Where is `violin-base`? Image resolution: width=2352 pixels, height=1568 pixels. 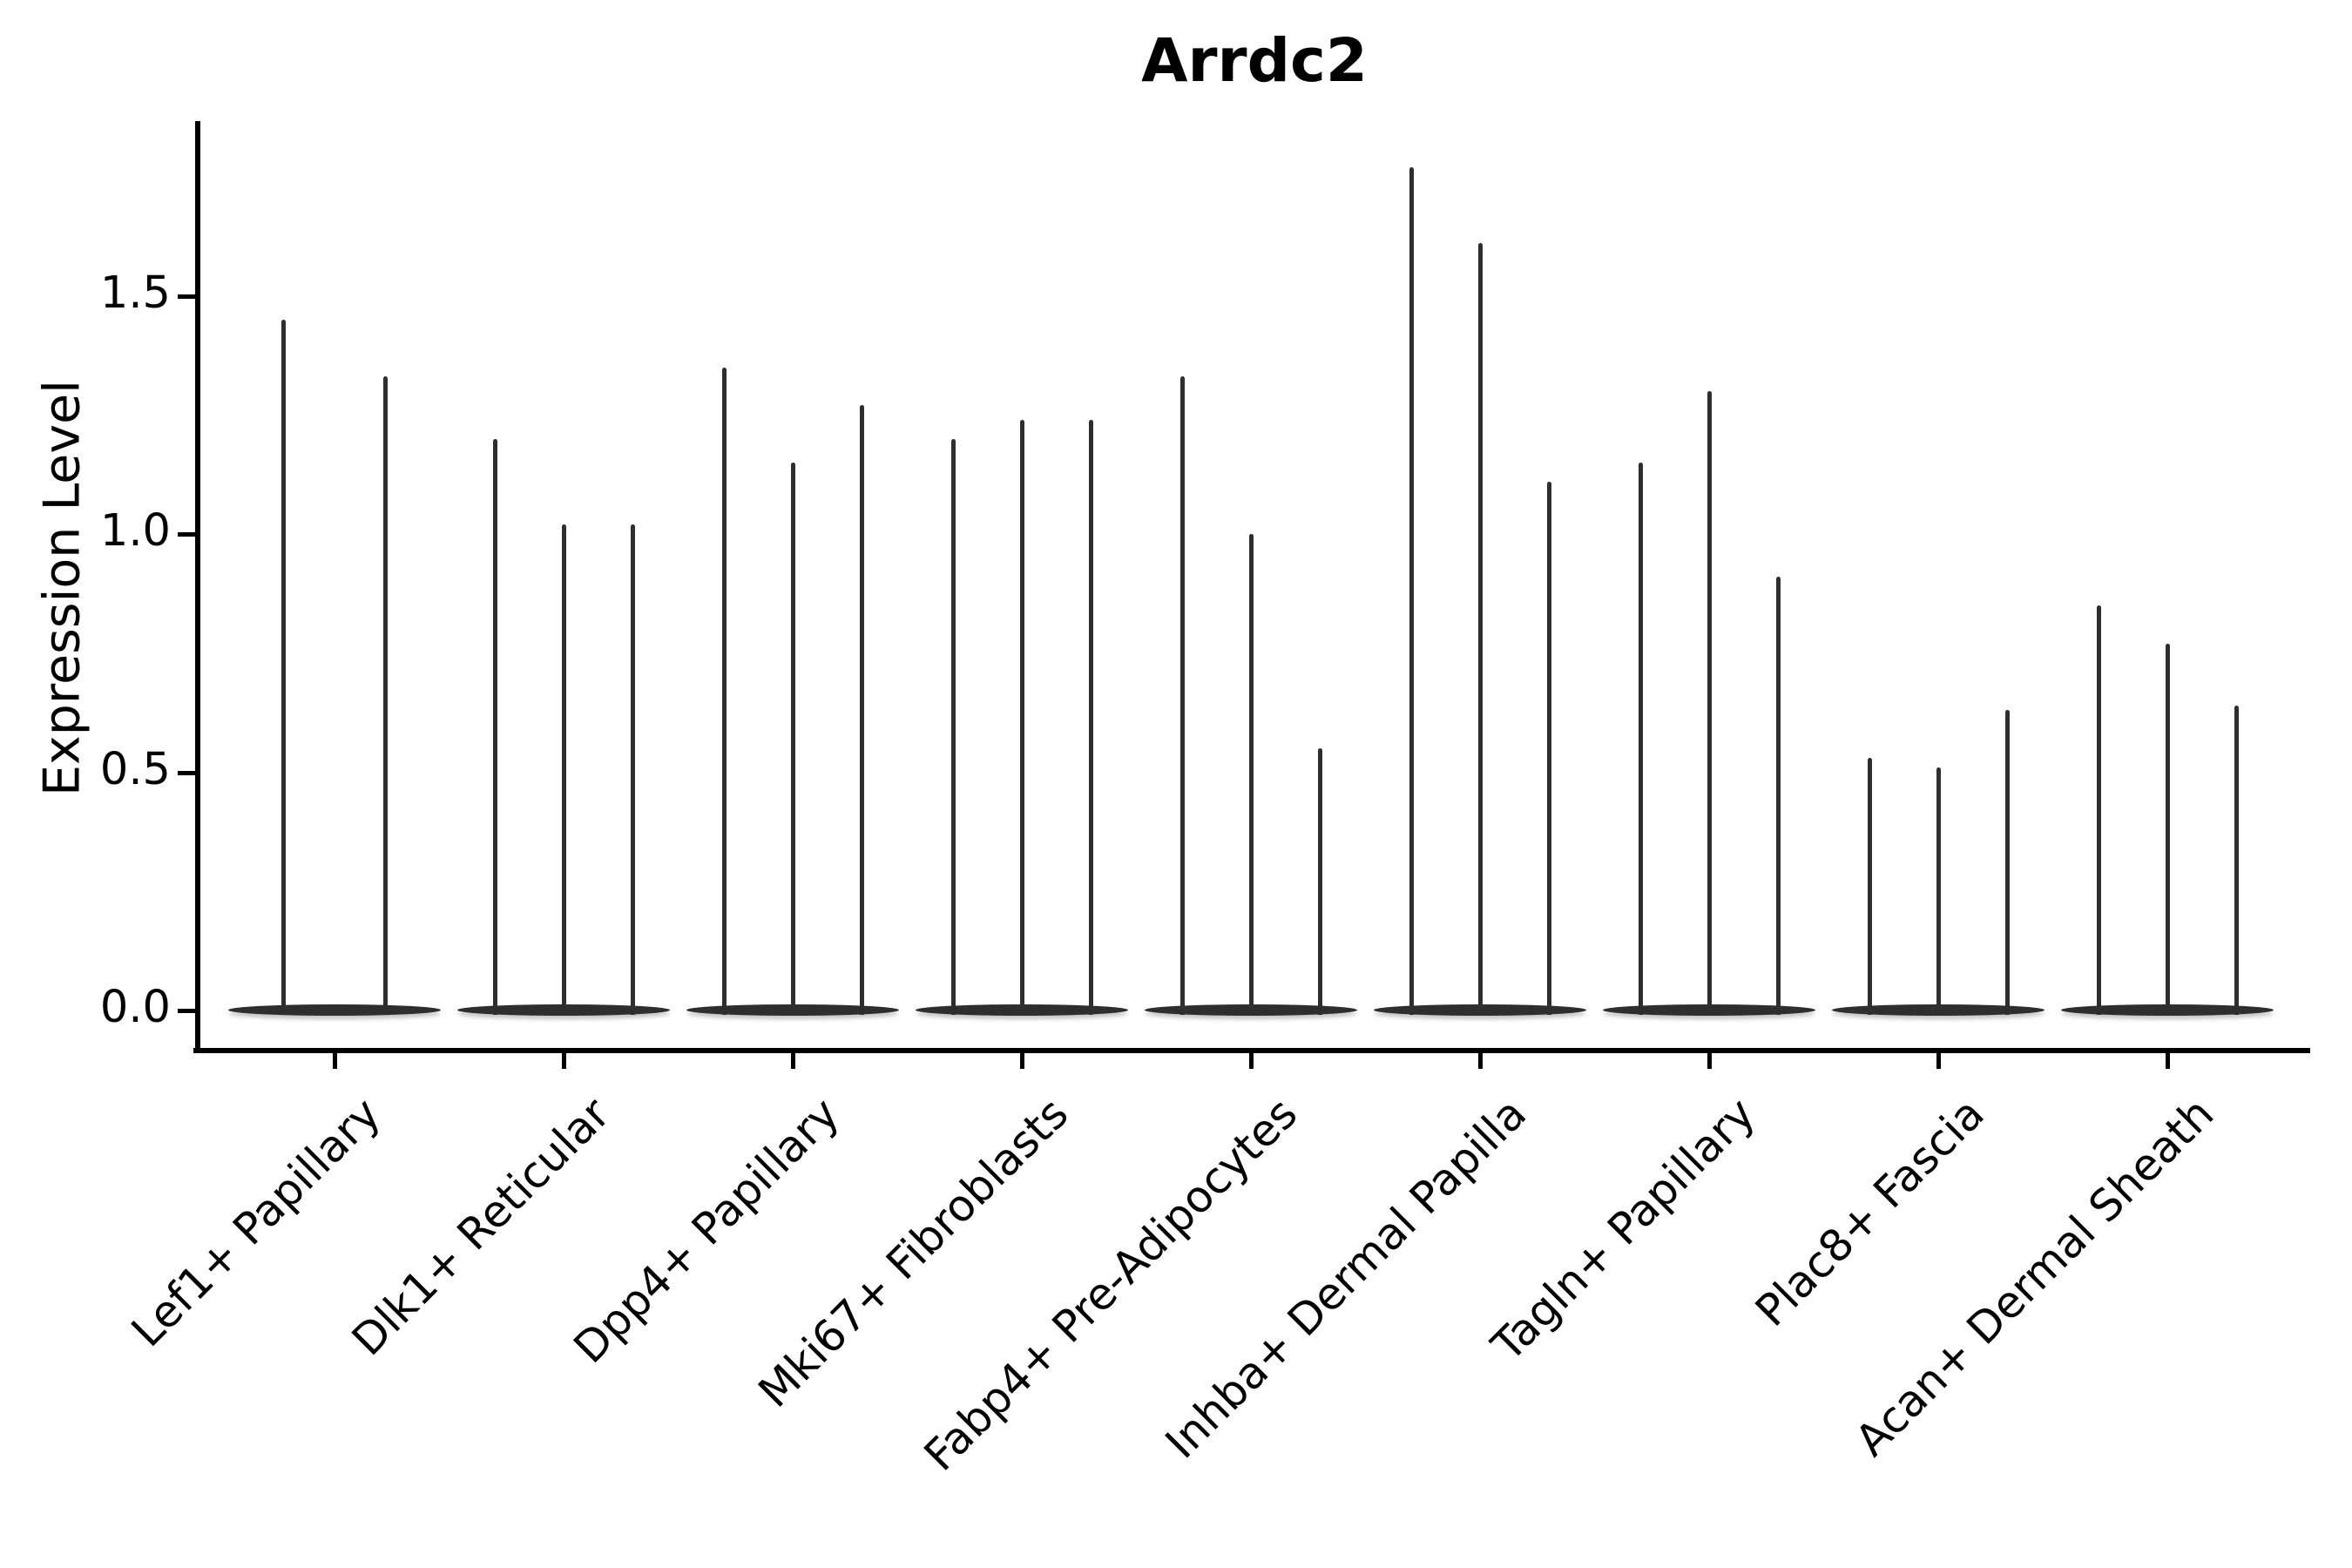 violin-base is located at coordinates (334, 1010).